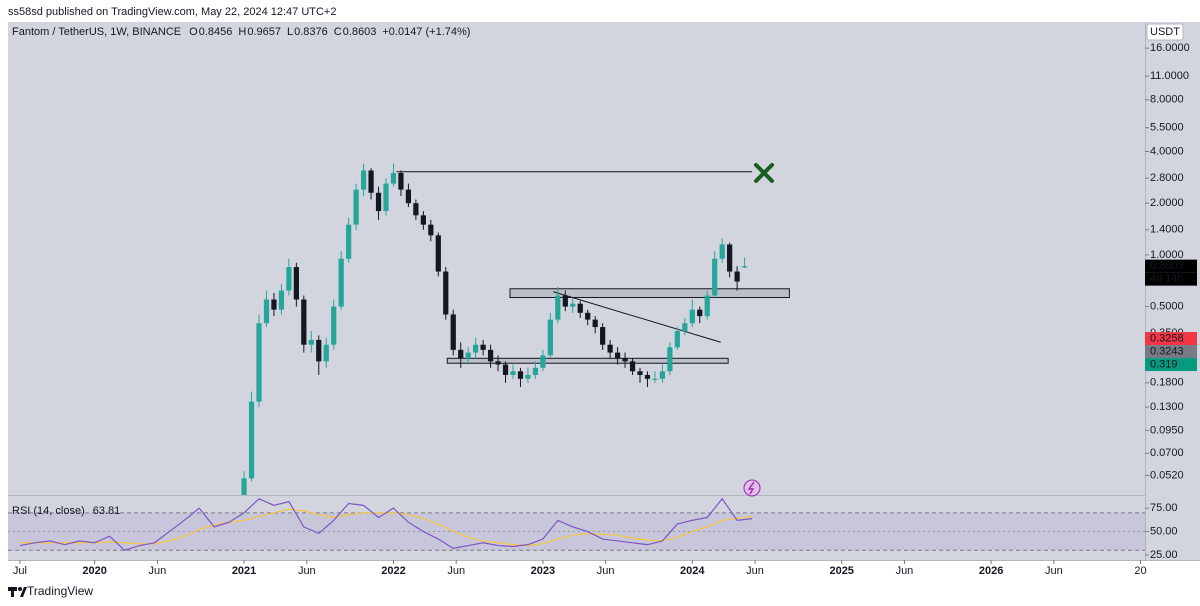  What do you see at coordinates (386, 524) in the screenshot?
I see `rsi-line` at bounding box center [386, 524].